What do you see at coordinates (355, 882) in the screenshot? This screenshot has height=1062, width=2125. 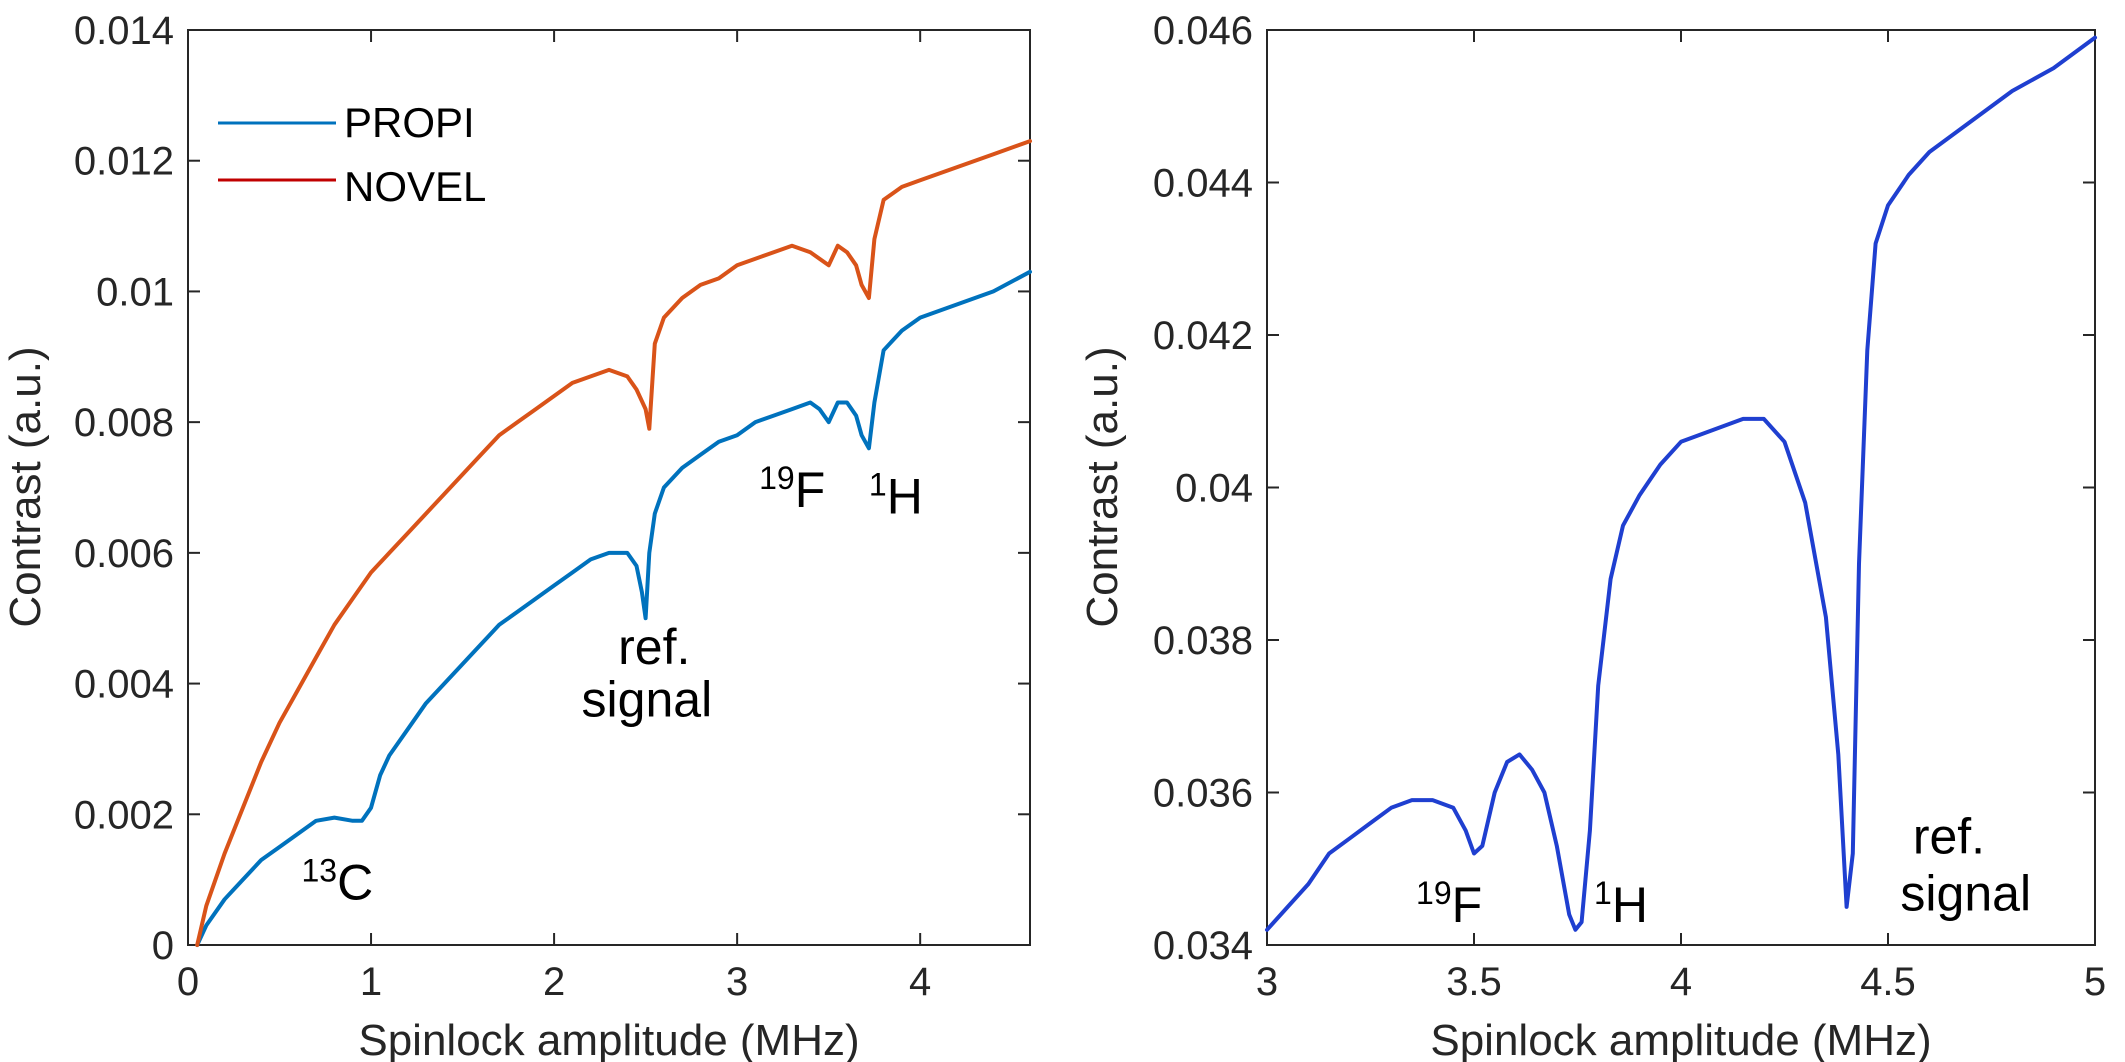 I see `annotation-symbol: C` at bounding box center [355, 882].